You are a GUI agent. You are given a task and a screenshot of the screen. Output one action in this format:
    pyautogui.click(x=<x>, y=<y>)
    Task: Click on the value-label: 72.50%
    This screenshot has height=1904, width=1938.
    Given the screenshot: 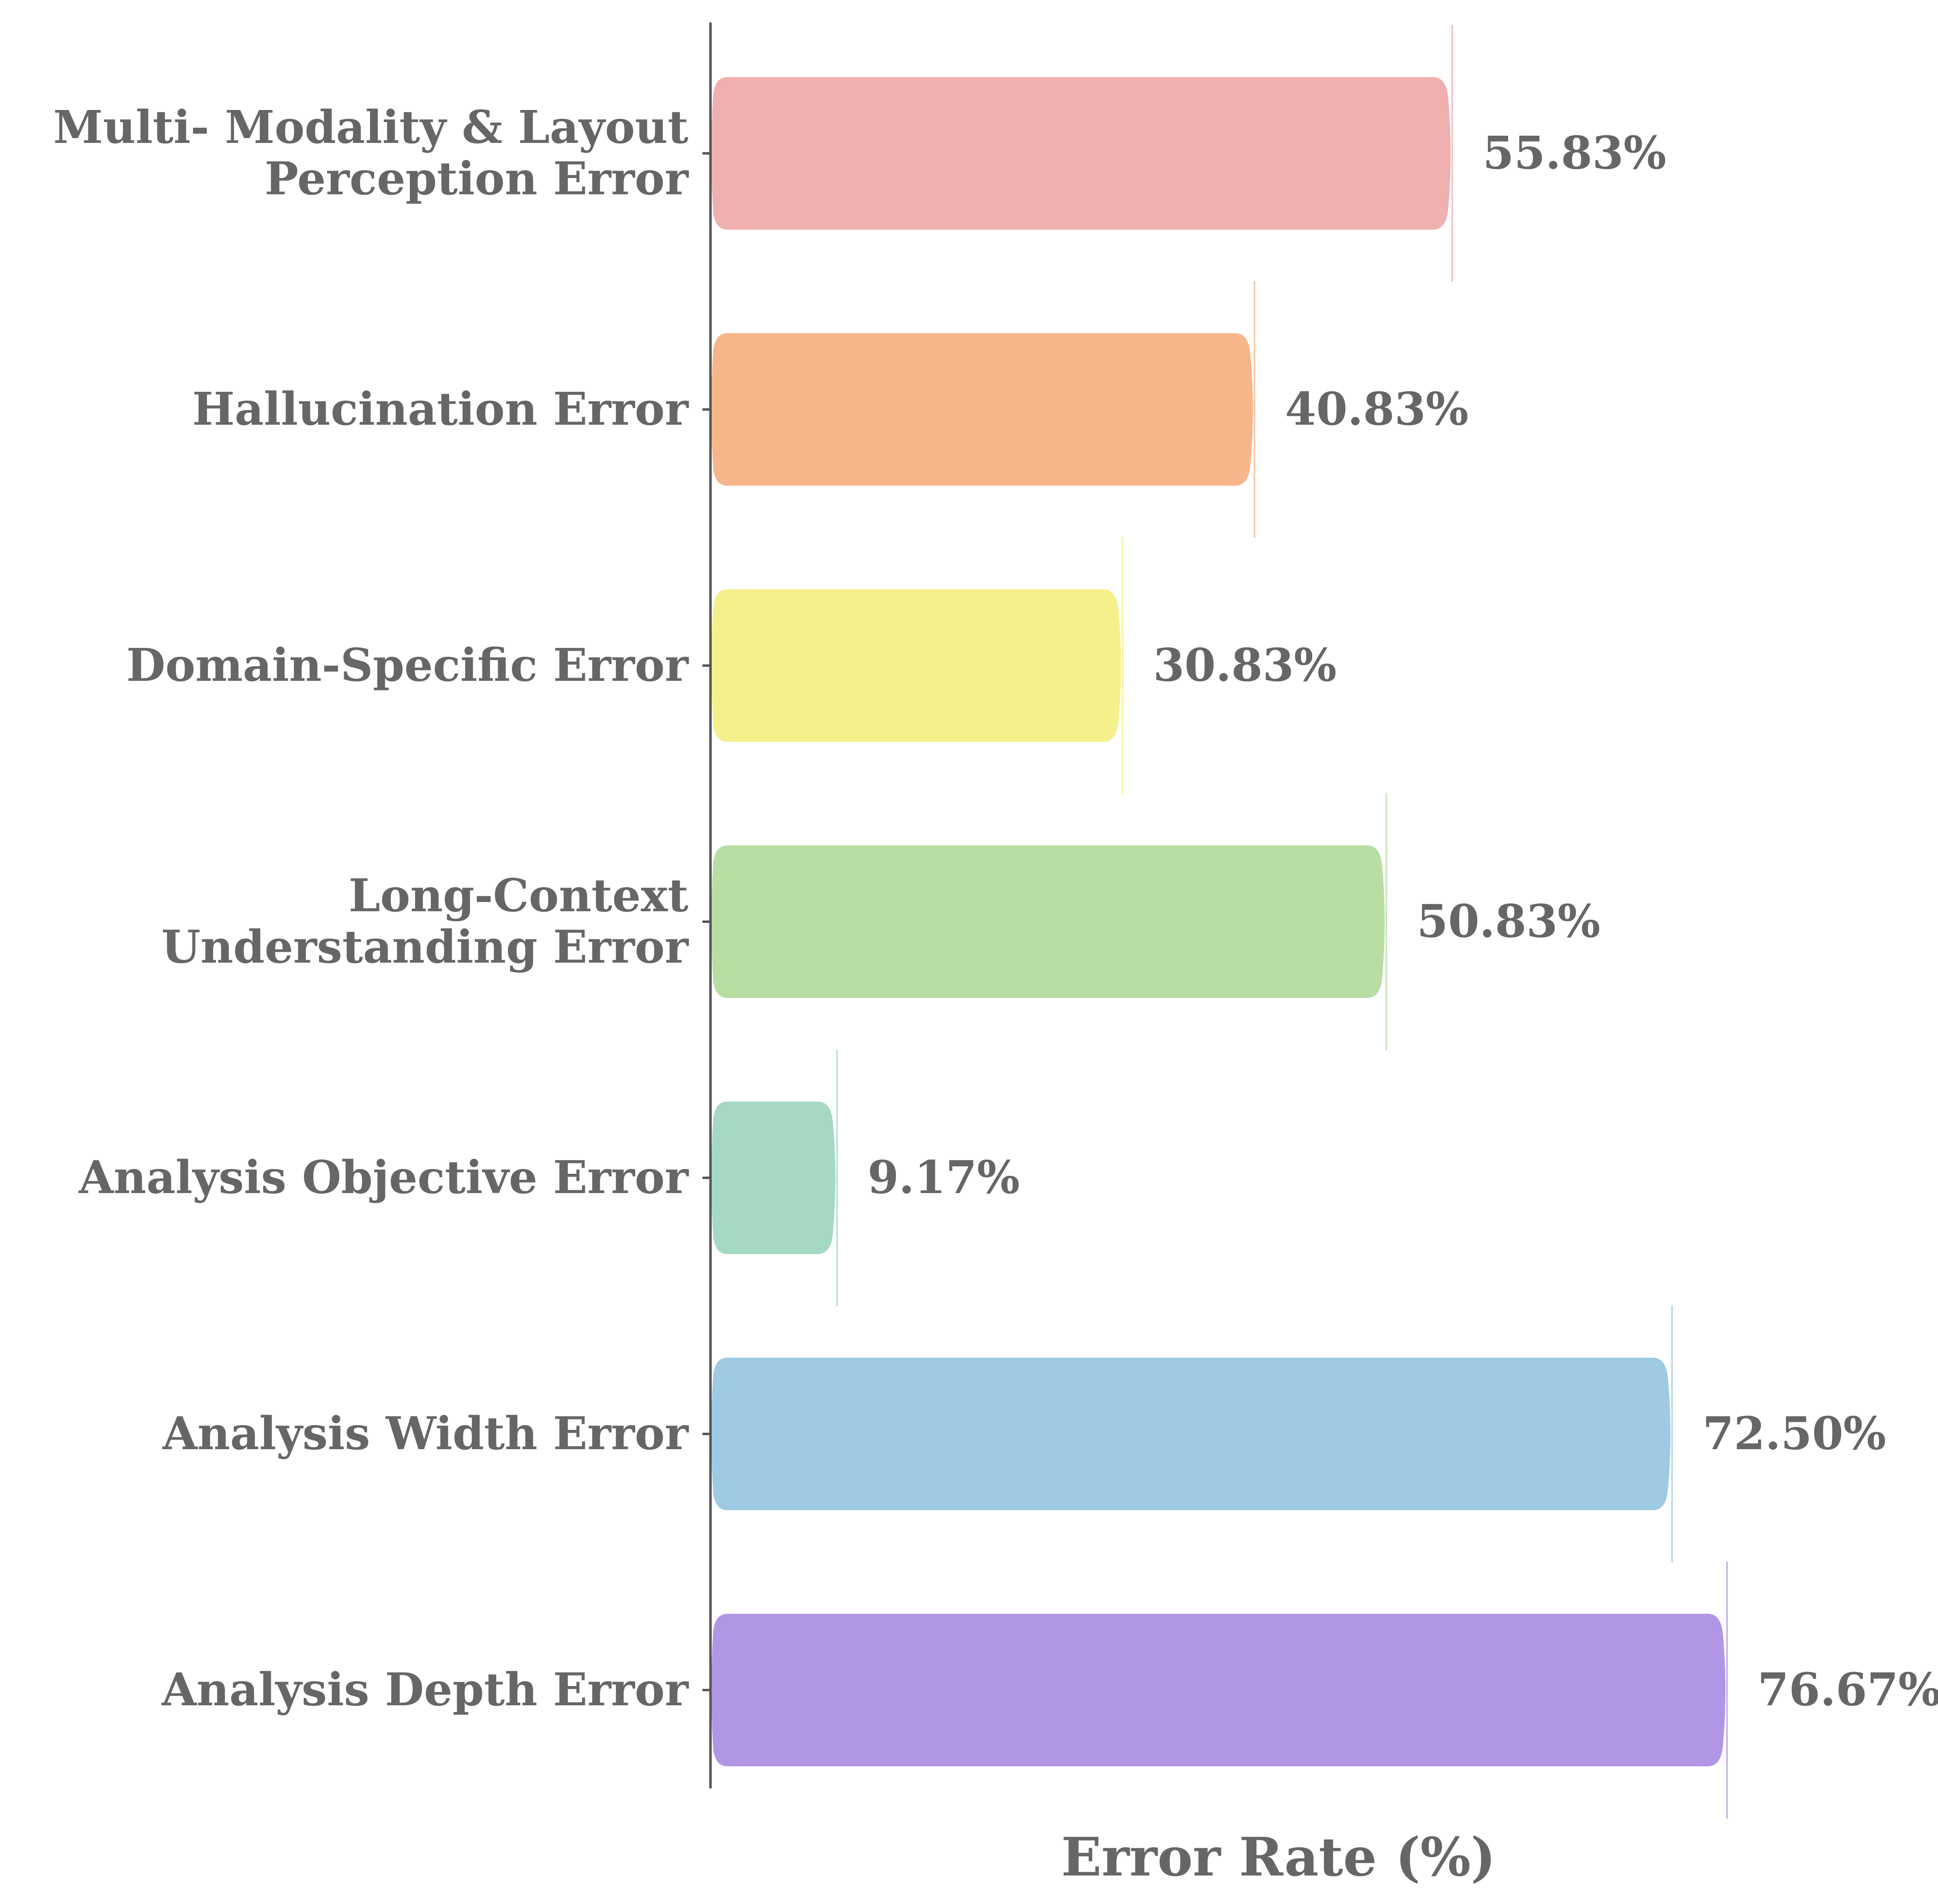 What is the action you would take?
    pyautogui.click(x=1794, y=1433)
    